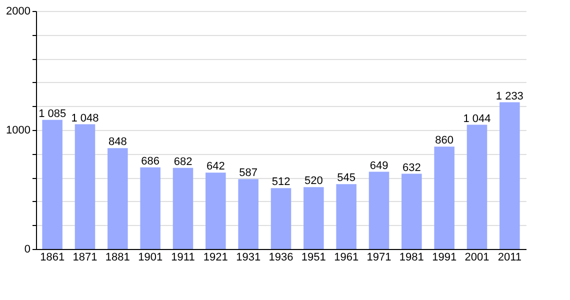 This screenshot has height=300, width=570. I want to click on data-label: 642, so click(215, 166).